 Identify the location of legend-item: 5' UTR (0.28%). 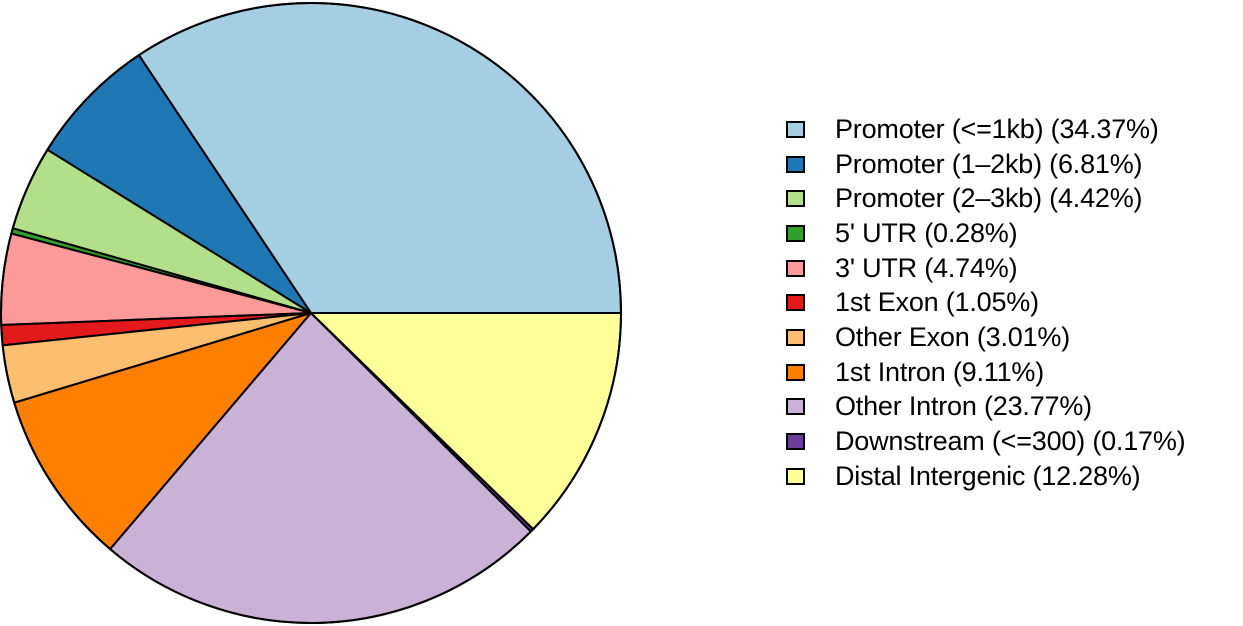
(1014, 233).